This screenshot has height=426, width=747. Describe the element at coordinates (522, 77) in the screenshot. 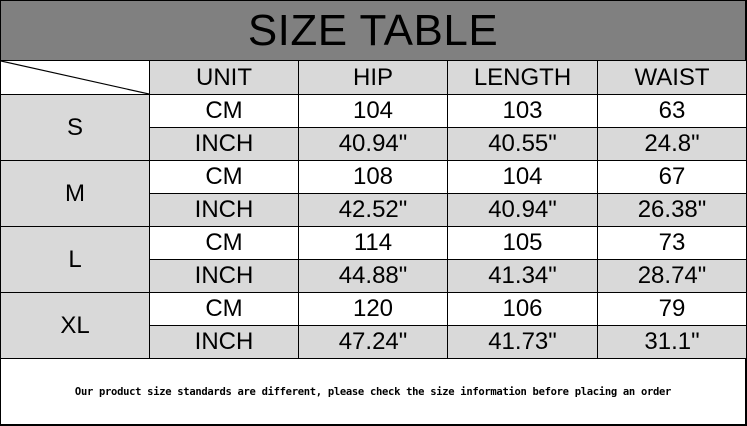

I see `column-header-length: LENGTH` at that location.